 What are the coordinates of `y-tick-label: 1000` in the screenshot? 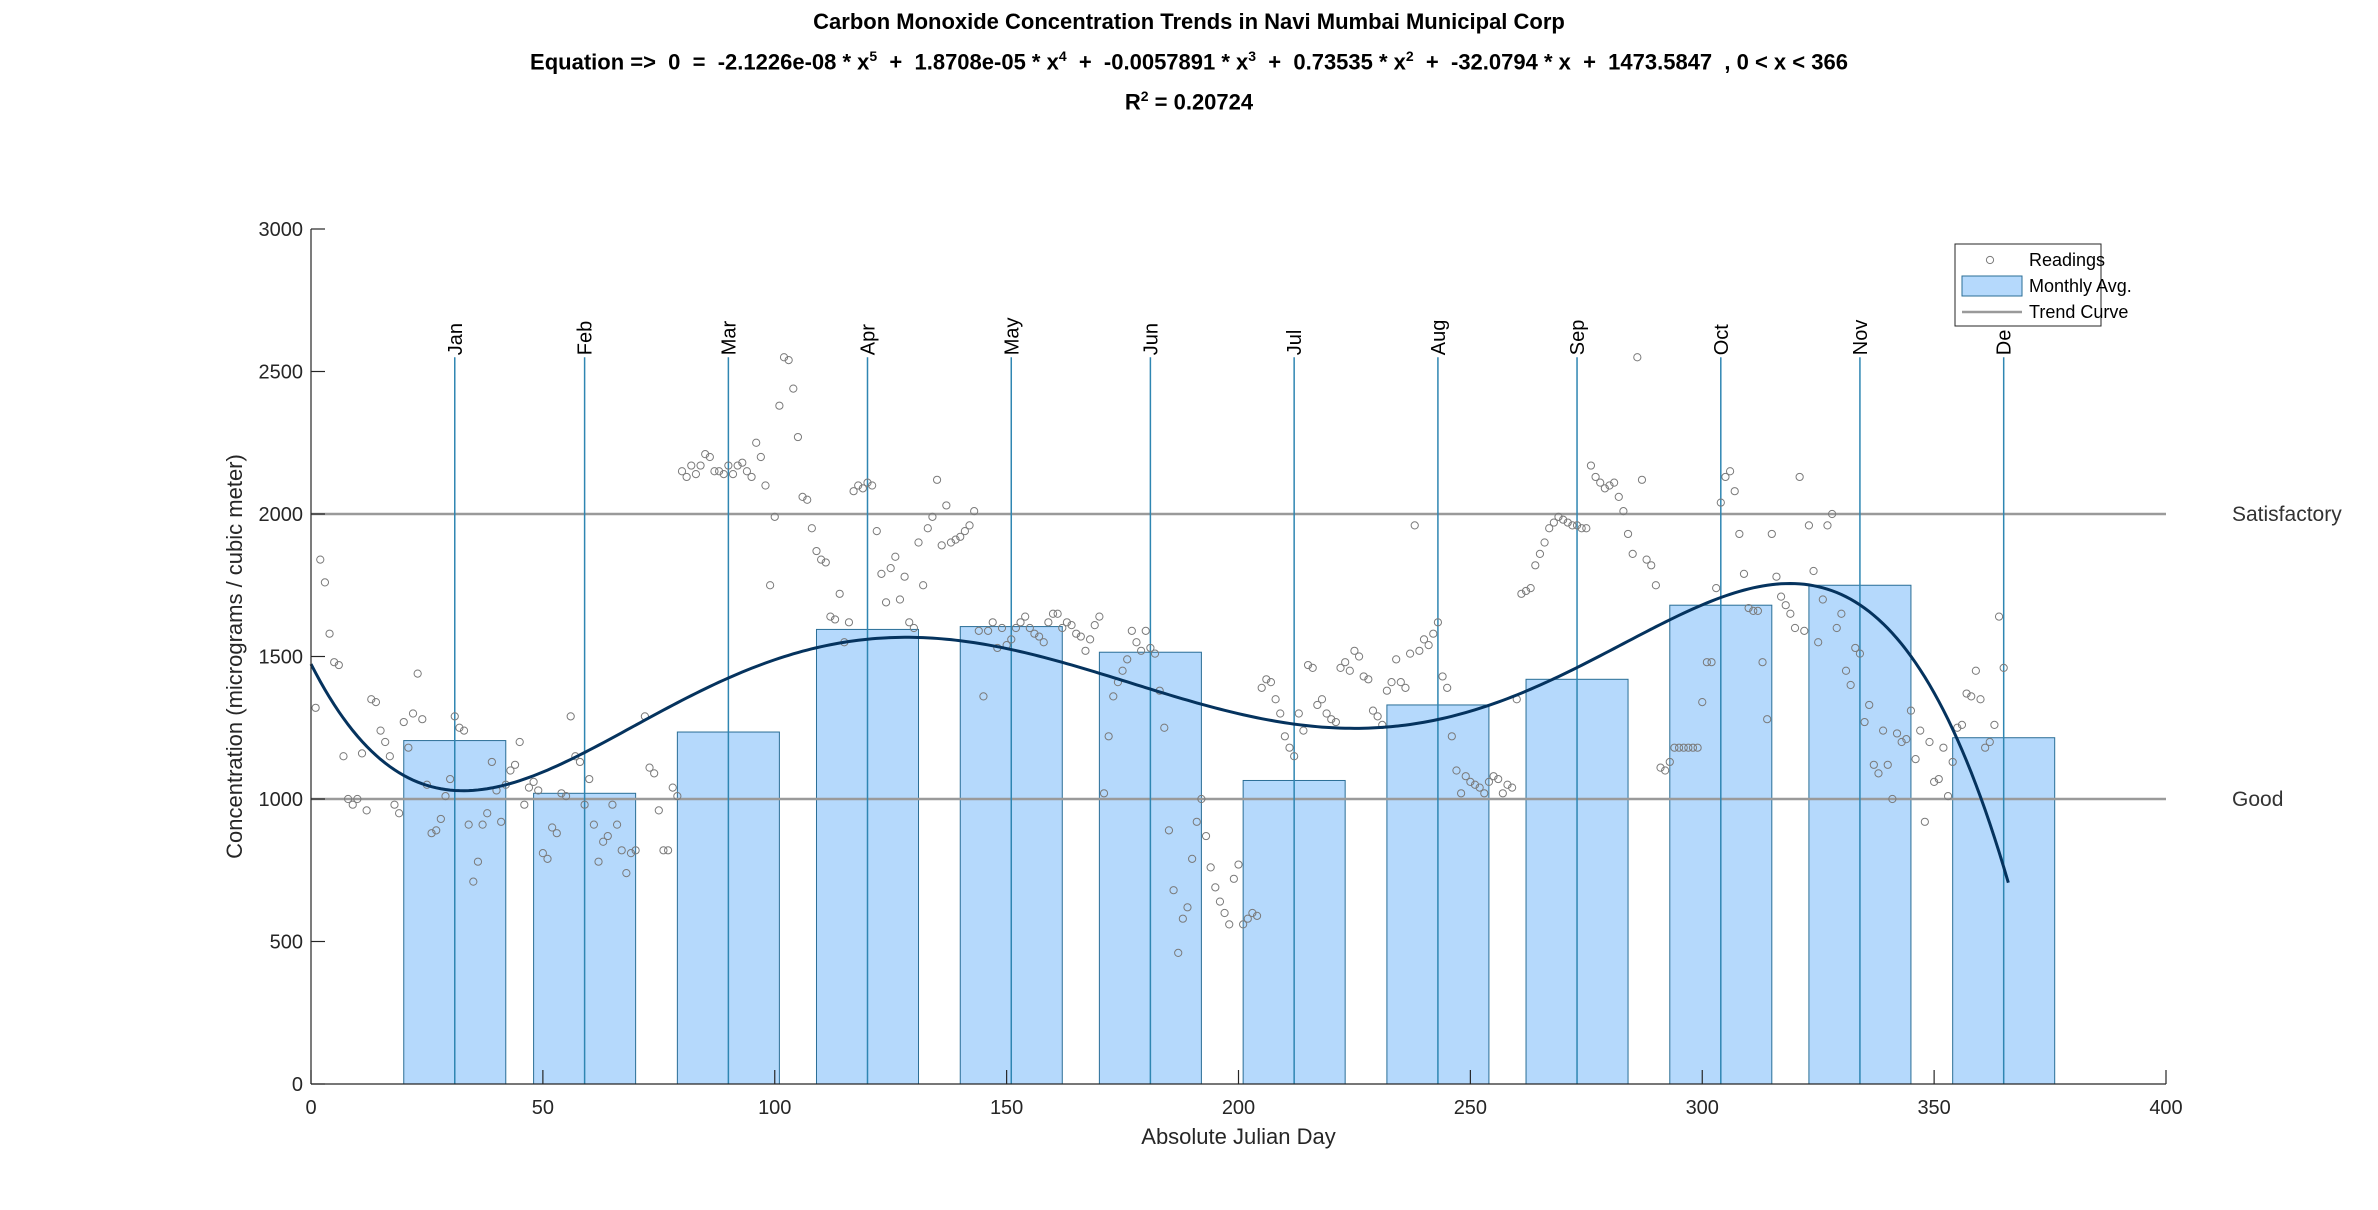 It's located at (281, 800).